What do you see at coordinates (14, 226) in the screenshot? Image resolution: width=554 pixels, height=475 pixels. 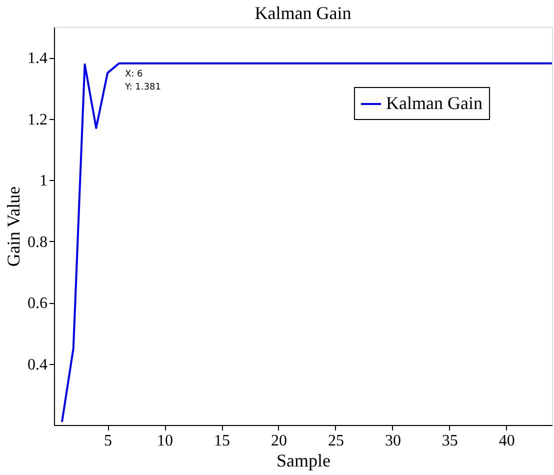 I see `y-axis-title: Gain Value` at bounding box center [14, 226].